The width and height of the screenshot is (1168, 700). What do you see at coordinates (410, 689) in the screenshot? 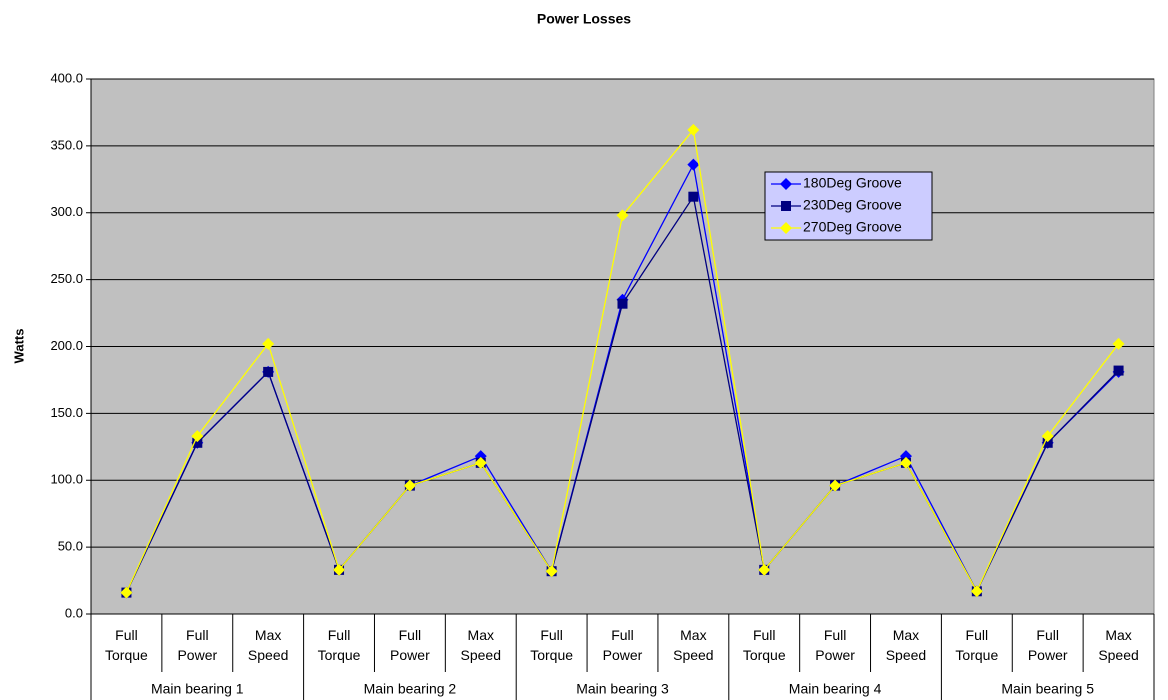
I see `group-label: Main bearing 2` at bounding box center [410, 689].